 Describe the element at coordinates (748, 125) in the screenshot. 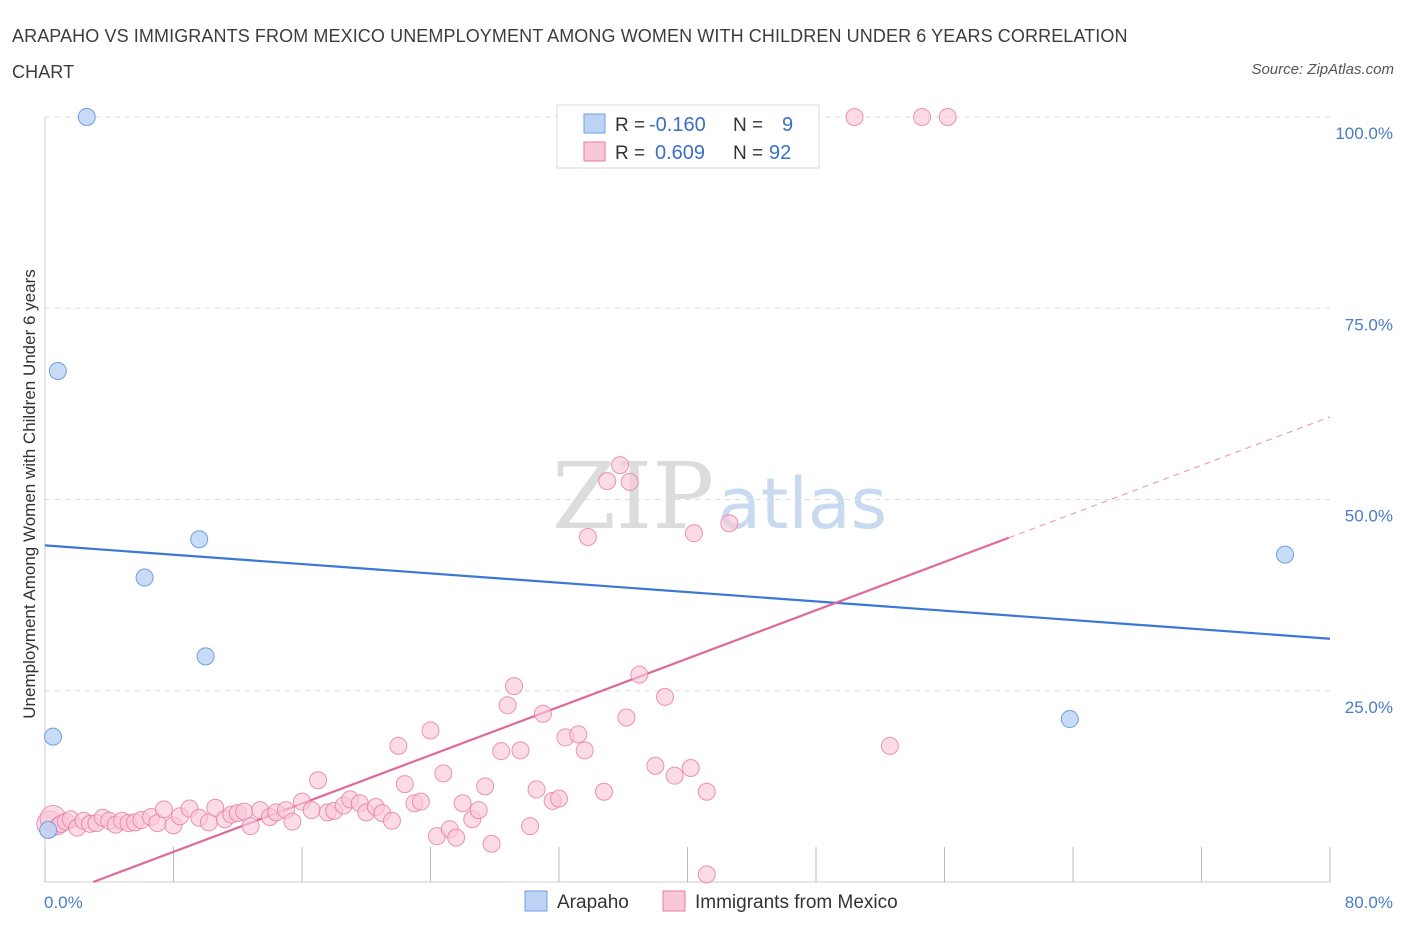

I see `legend-n-label-arapaho: N =` at that location.